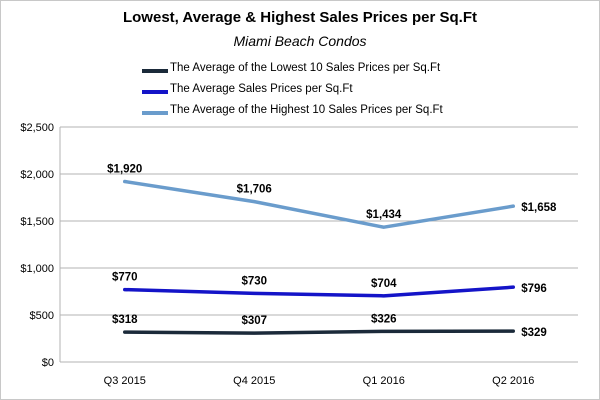 The width and height of the screenshot is (600, 400). What do you see at coordinates (384, 319) in the screenshot?
I see `data-label: $326` at bounding box center [384, 319].